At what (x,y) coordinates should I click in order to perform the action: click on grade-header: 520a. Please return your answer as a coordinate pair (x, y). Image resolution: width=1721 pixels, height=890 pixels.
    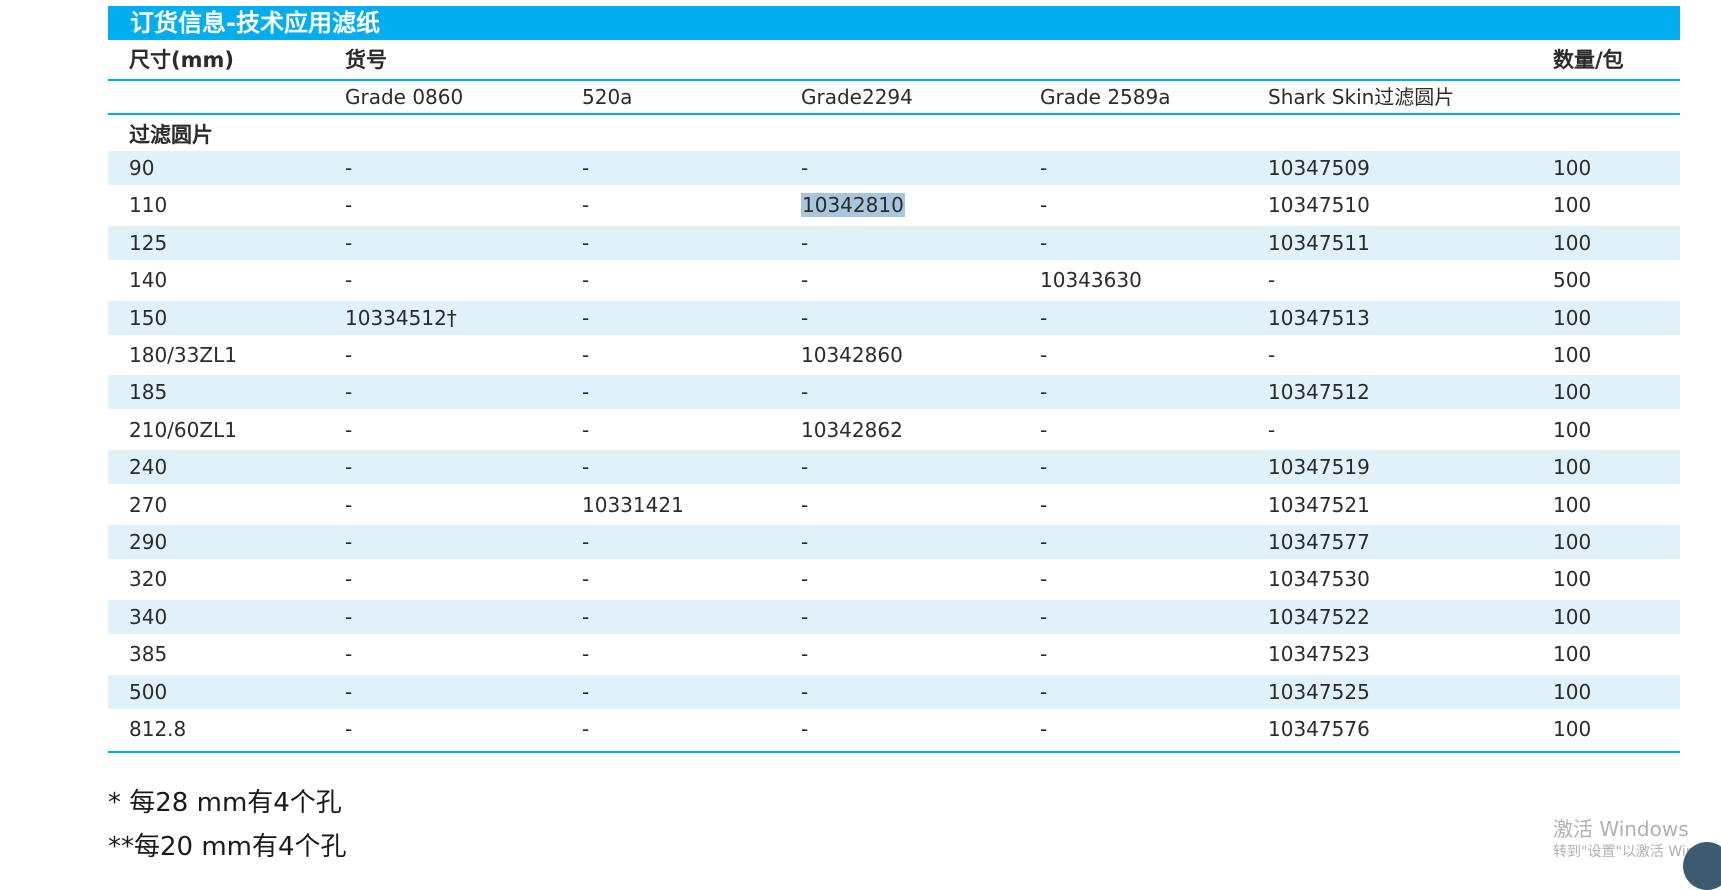
    Looking at the image, I should click on (607, 97).